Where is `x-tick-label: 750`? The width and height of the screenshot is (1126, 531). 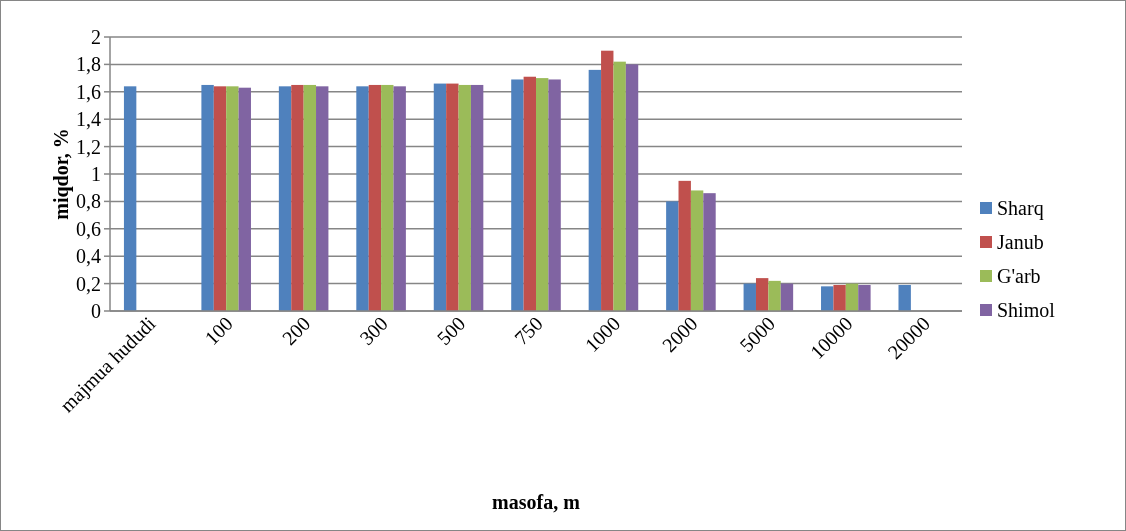 x-tick-label: 750 is located at coordinates (528, 331).